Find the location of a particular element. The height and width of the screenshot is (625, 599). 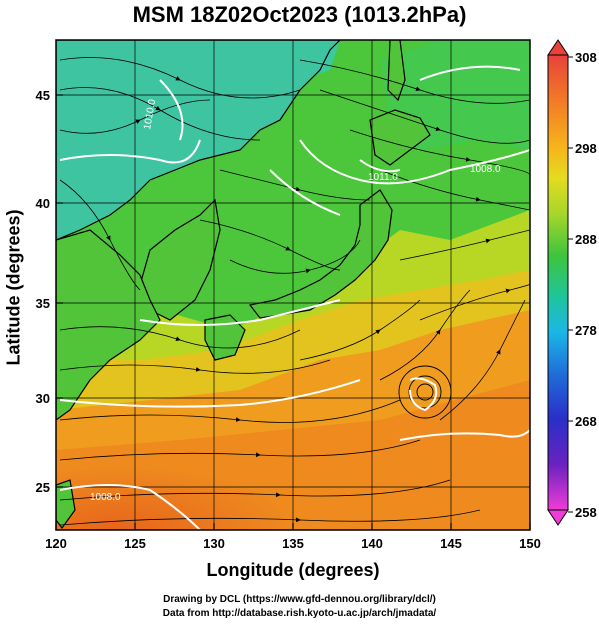

colorbar-label: 278 is located at coordinates (586, 330).